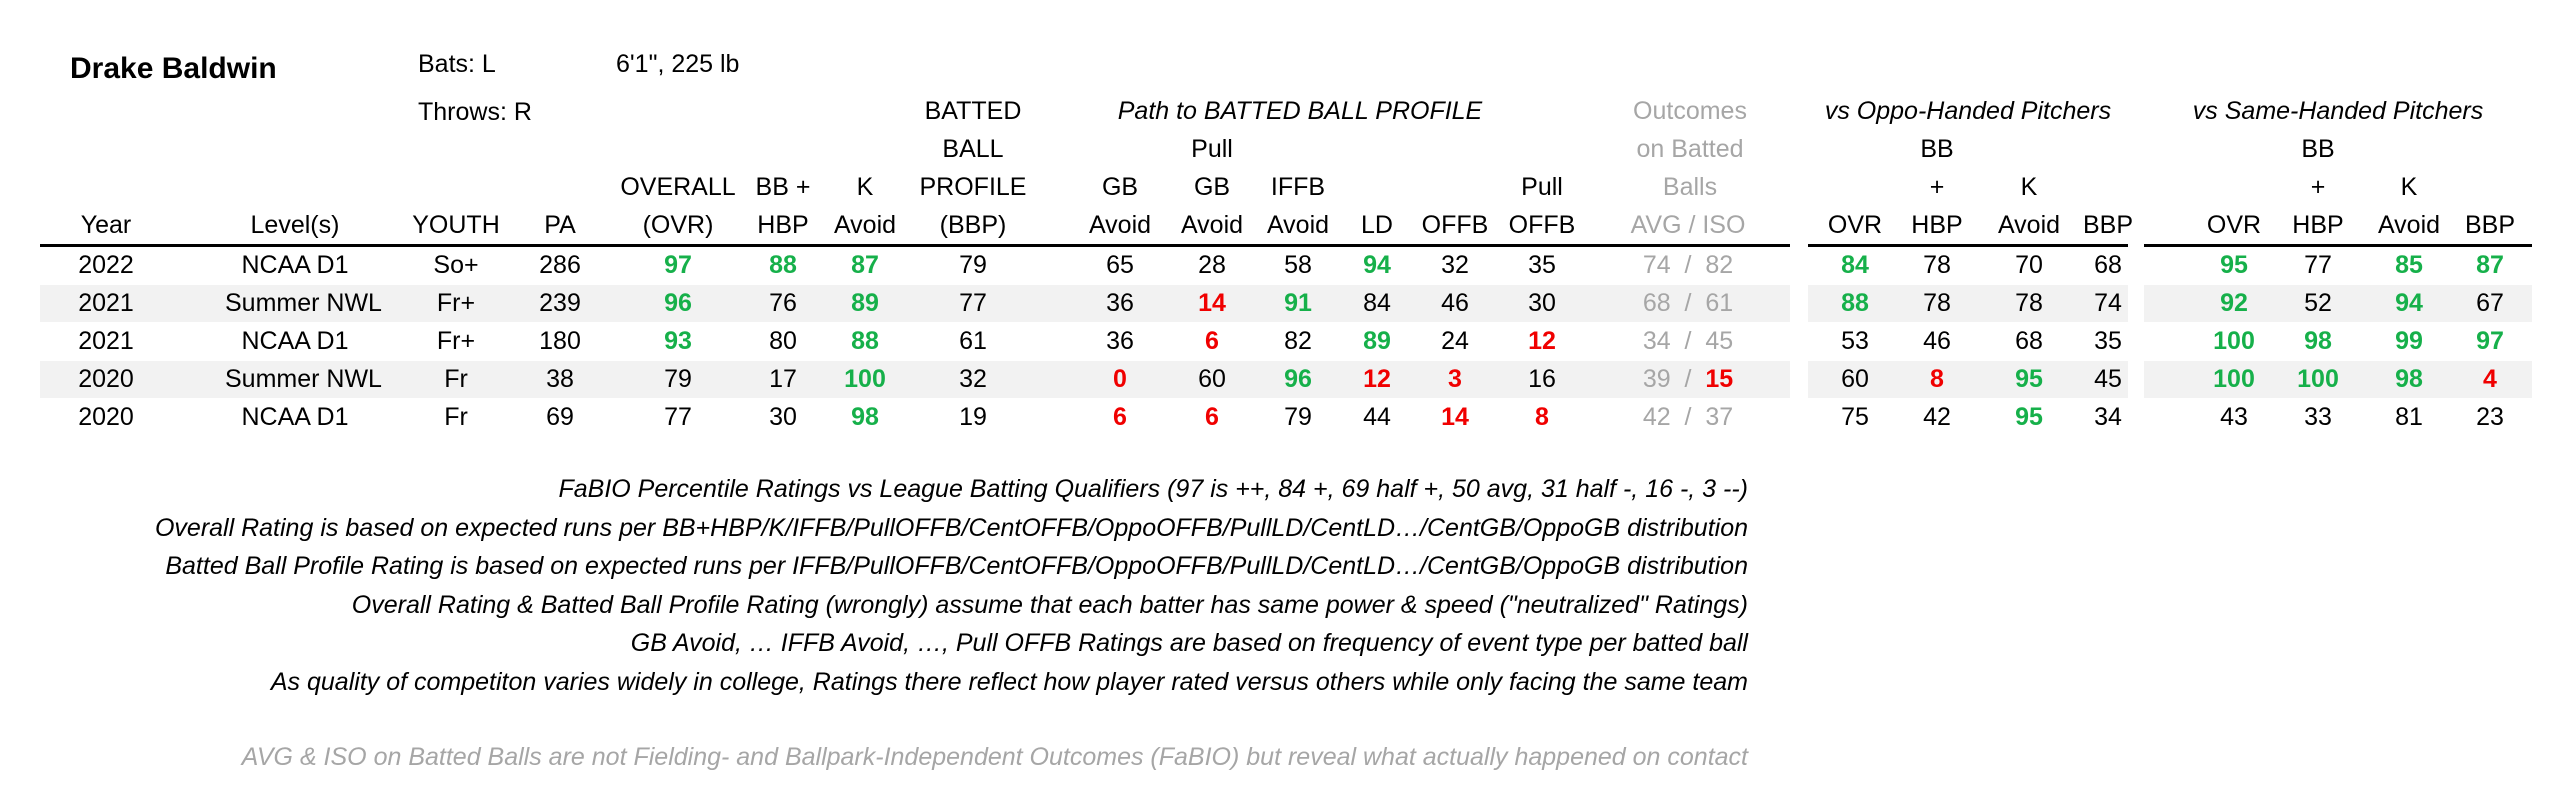  Describe the element at coordinates (1968, 111) in the screenshot. I see `vs-oppo-header: vs Oppo-Handed Pitchers` at that location.